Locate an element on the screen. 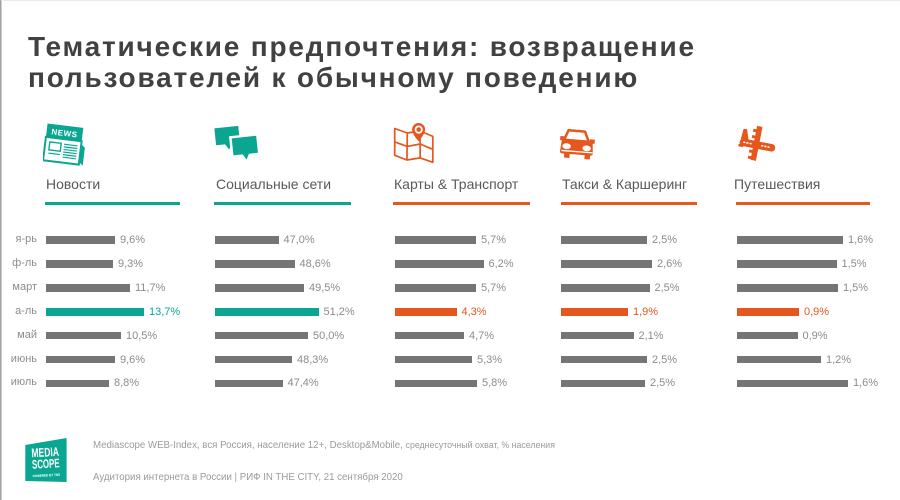 The width and height of the screenshot is (900, 500). svg-text: POWERED BY TNS is located at coordinates (47, 475).